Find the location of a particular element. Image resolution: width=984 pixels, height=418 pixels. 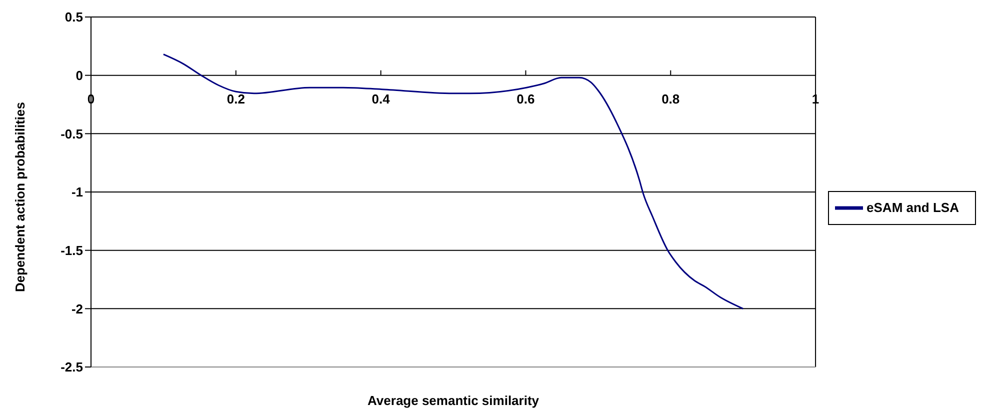

x-tick-label: 0.2 is located at coordinates (235, 98).